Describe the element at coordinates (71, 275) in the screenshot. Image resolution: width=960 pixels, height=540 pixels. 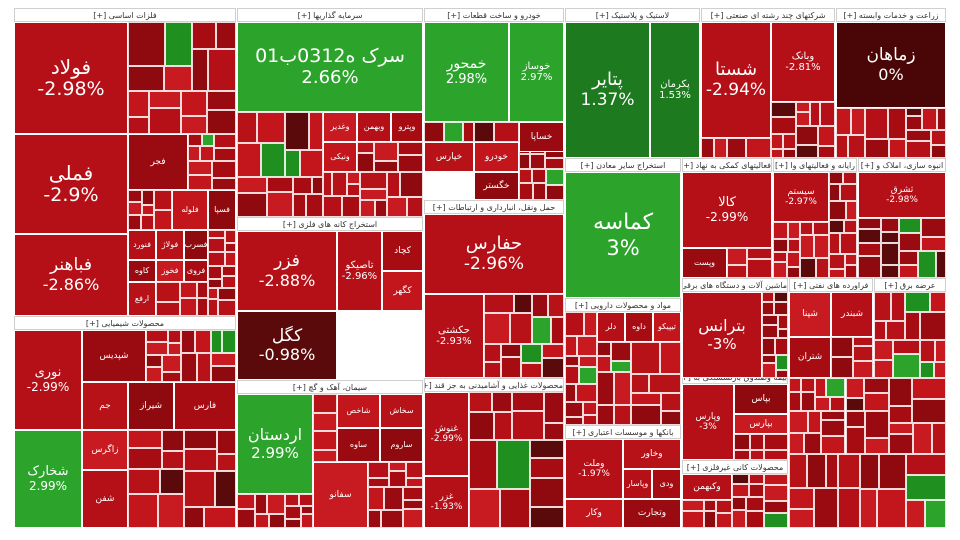
I see `stock-tile: فباهنر -2.86%` at that location.